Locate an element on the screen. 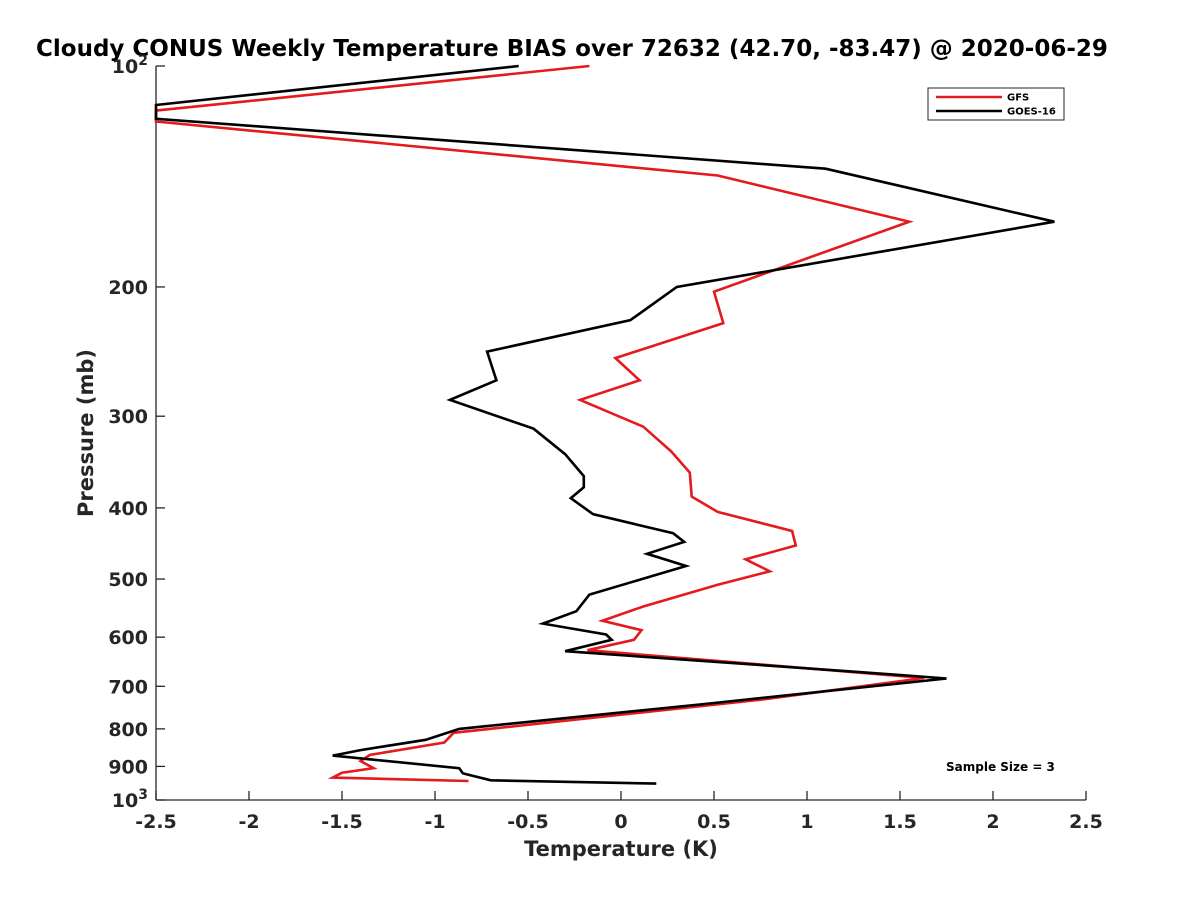  x-tick-label: -1 is located at coordinates (434, 822).